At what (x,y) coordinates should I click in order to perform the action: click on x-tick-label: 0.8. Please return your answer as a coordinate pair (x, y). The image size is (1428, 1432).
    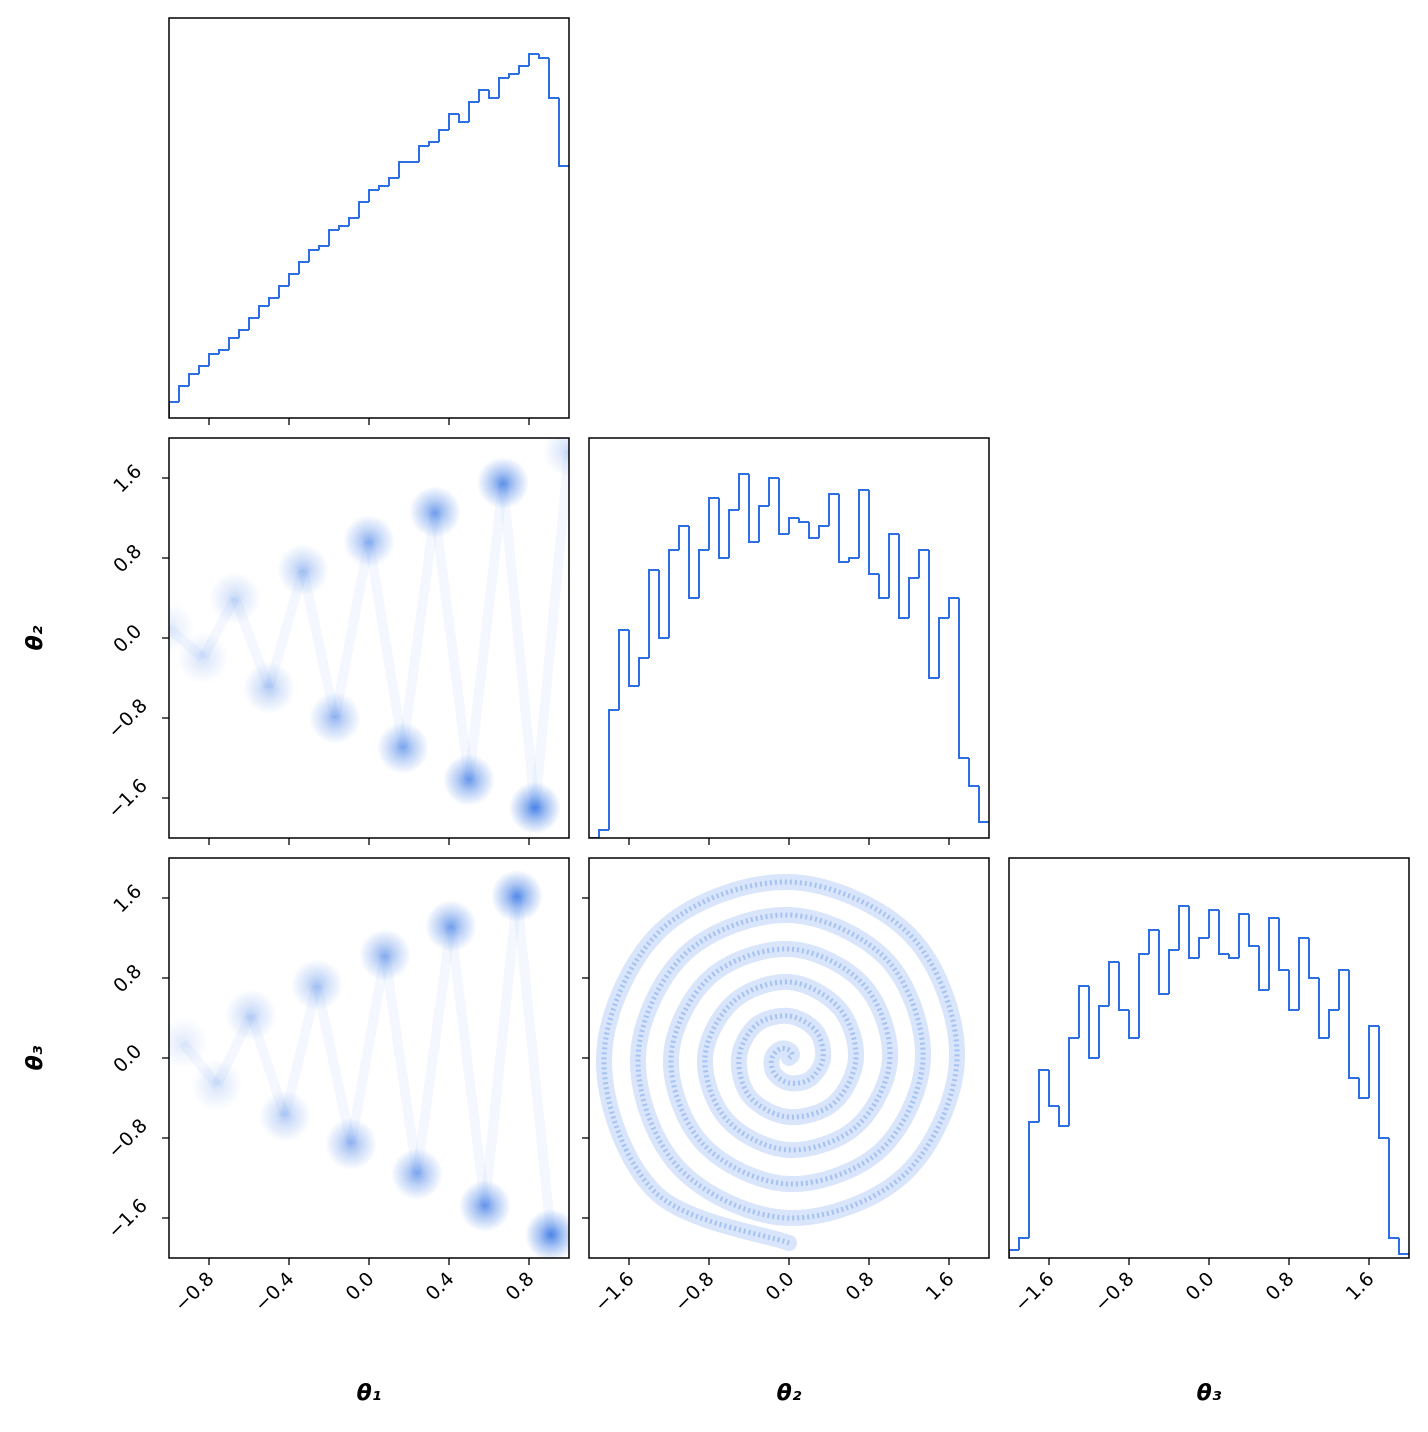
    Looking at the image, I should click on (1280, 1286).